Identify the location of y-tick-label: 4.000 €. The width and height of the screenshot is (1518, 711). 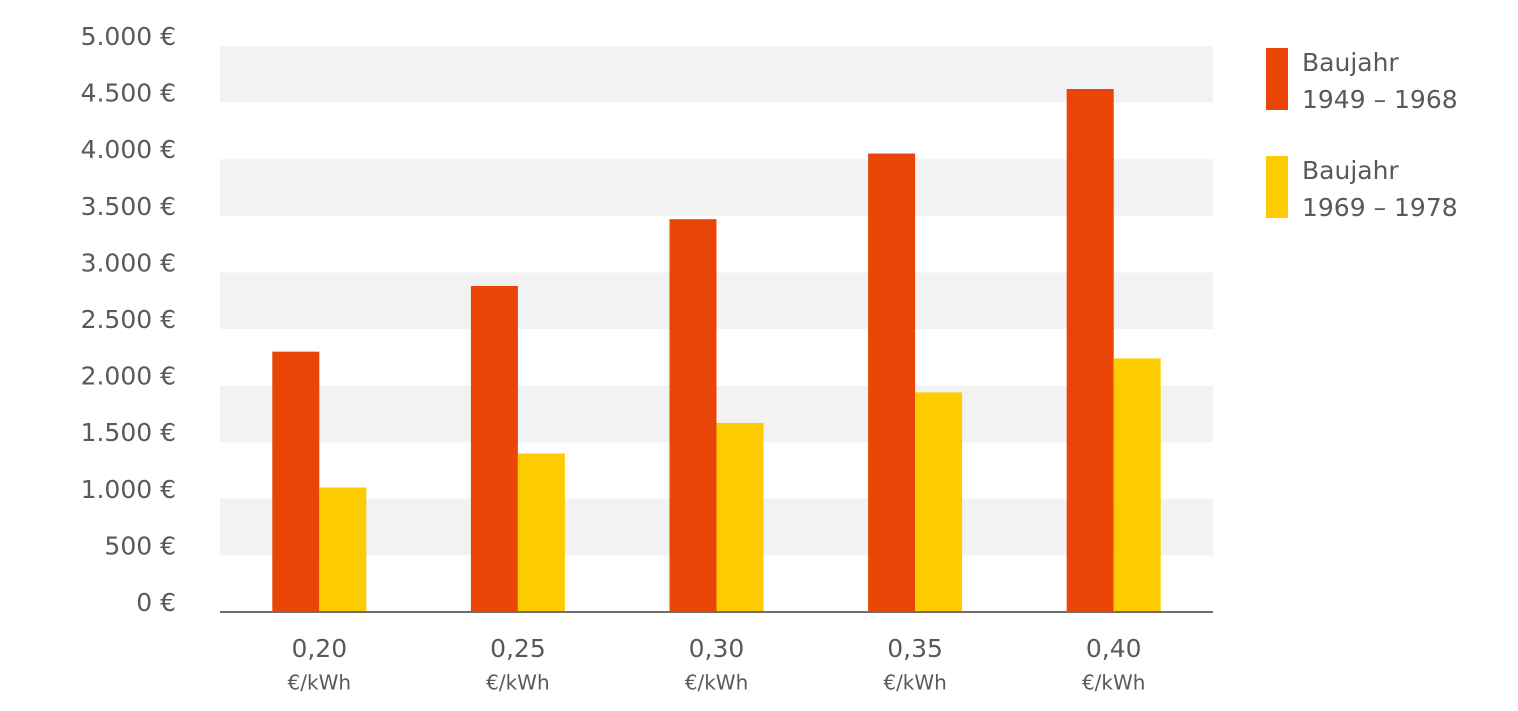
(128, 149).